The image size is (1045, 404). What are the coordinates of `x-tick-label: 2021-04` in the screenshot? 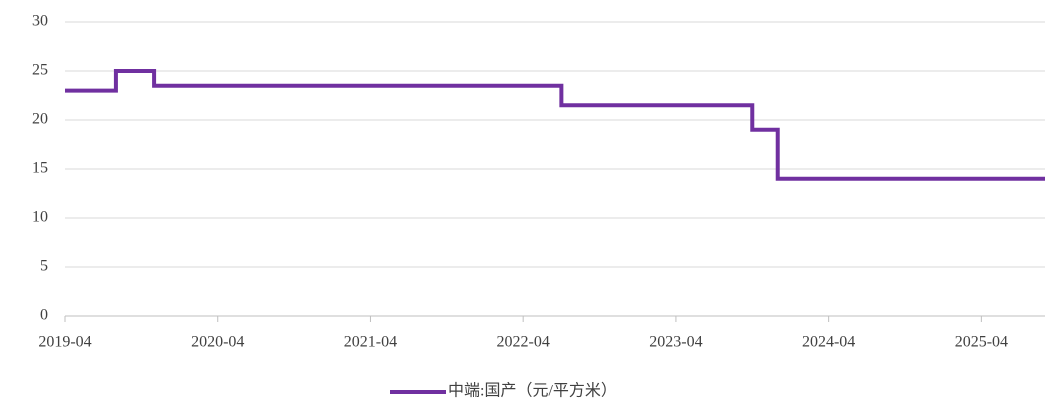 It's located at (370, 342).